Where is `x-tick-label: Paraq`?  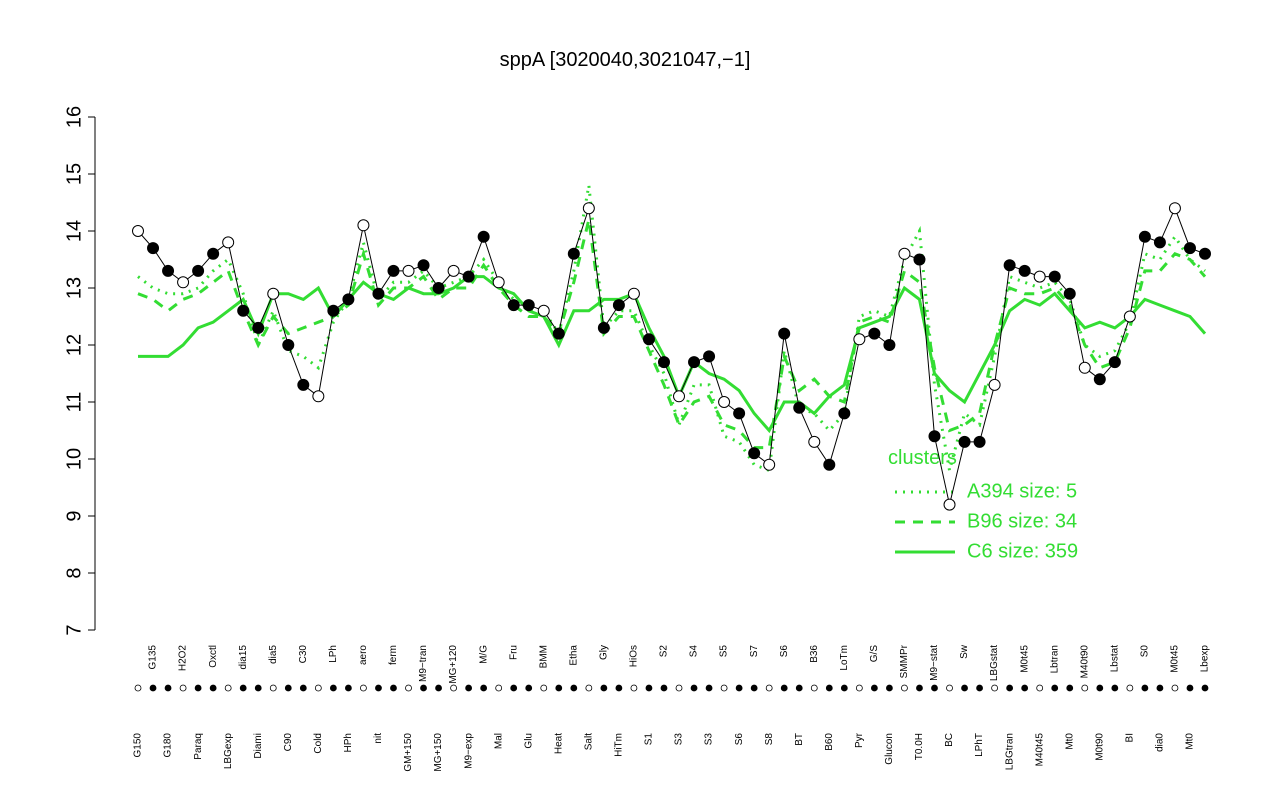
x-tick-label: Paraq is located at coordinates (198, 746).